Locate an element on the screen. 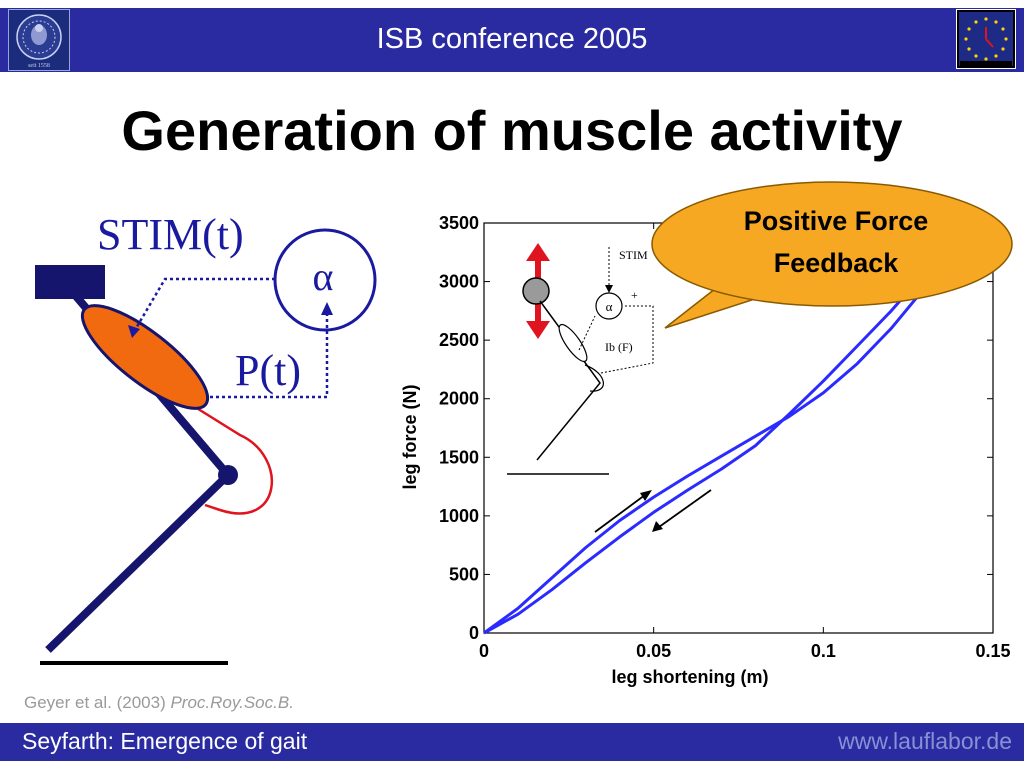  callout-bubble is located at coordinates (832, 244).